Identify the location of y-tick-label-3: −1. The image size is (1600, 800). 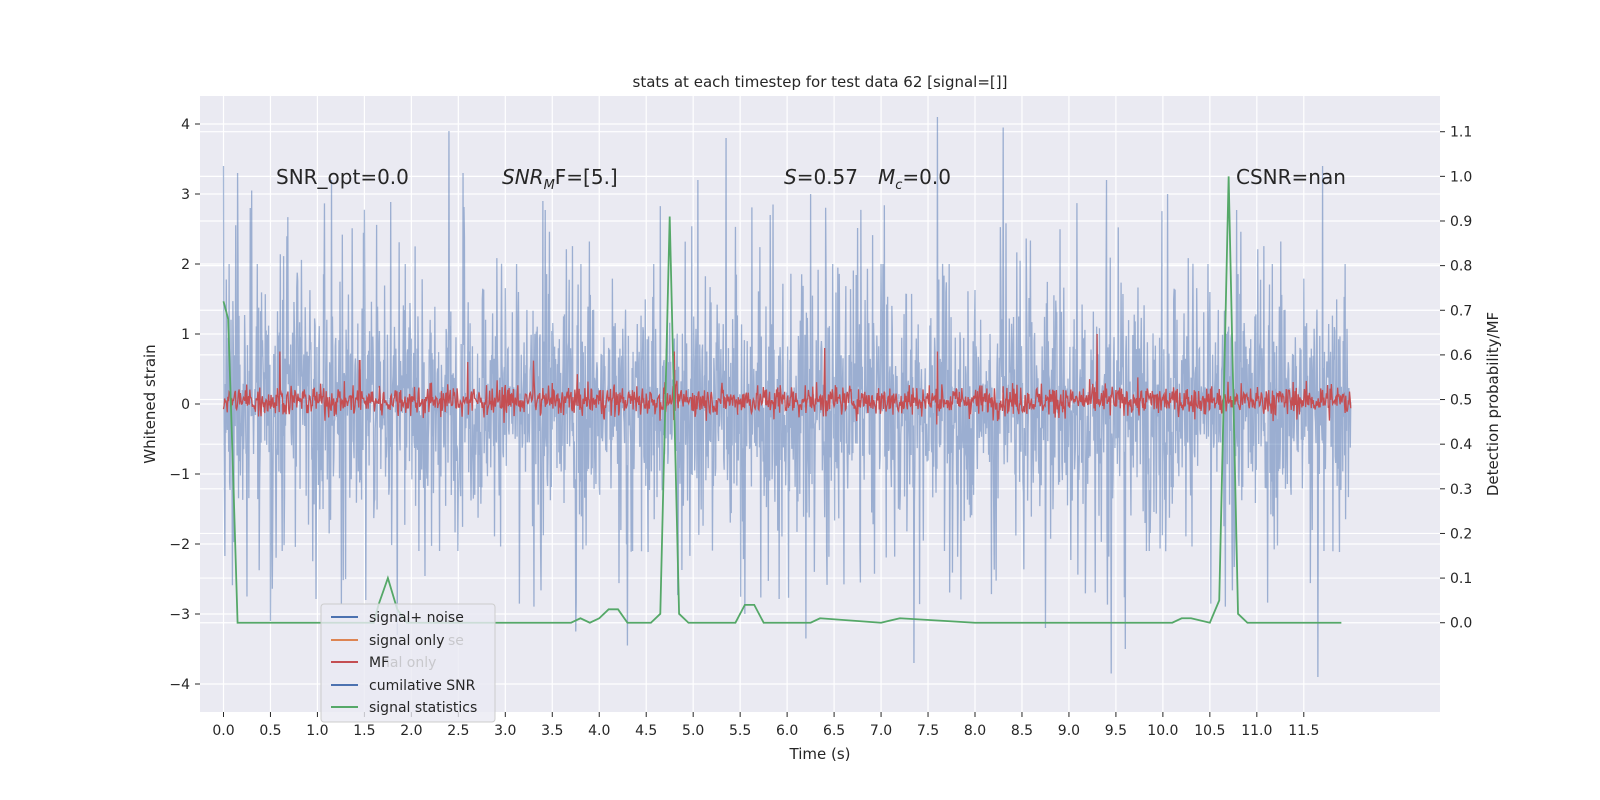
(179, 475).